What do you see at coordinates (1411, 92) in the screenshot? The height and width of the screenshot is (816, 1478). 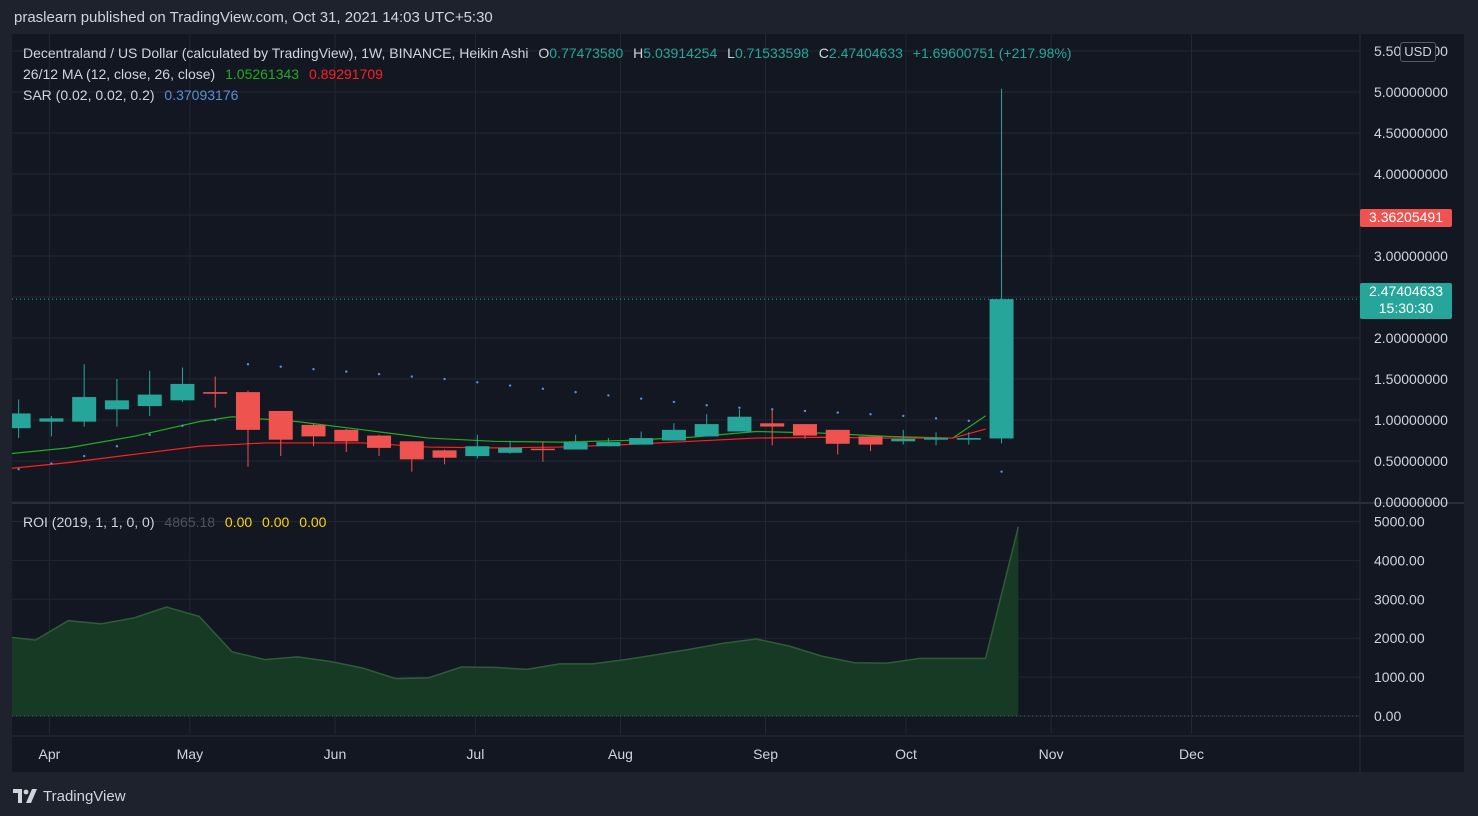 I see `price-axis-tick-label: 5.00000000` at bounding box center [1411, 92].